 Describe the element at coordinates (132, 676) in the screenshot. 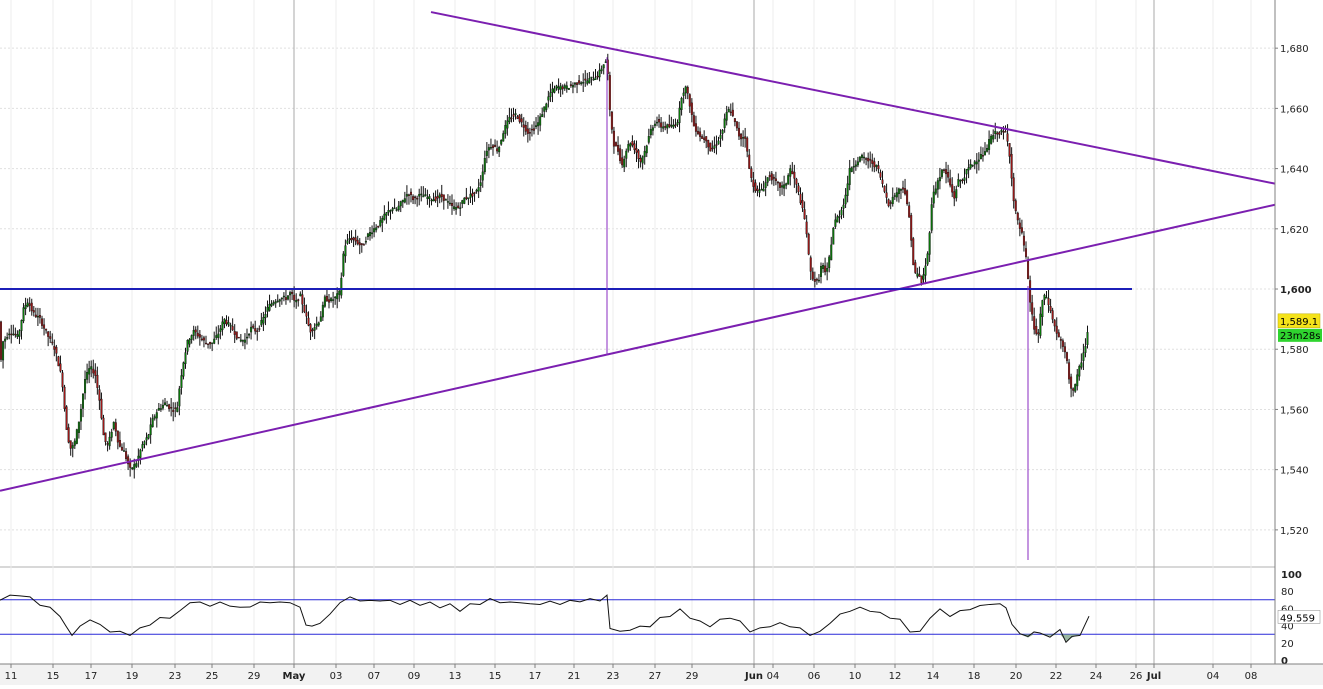

I see `time-tick-label: 19` at that location.